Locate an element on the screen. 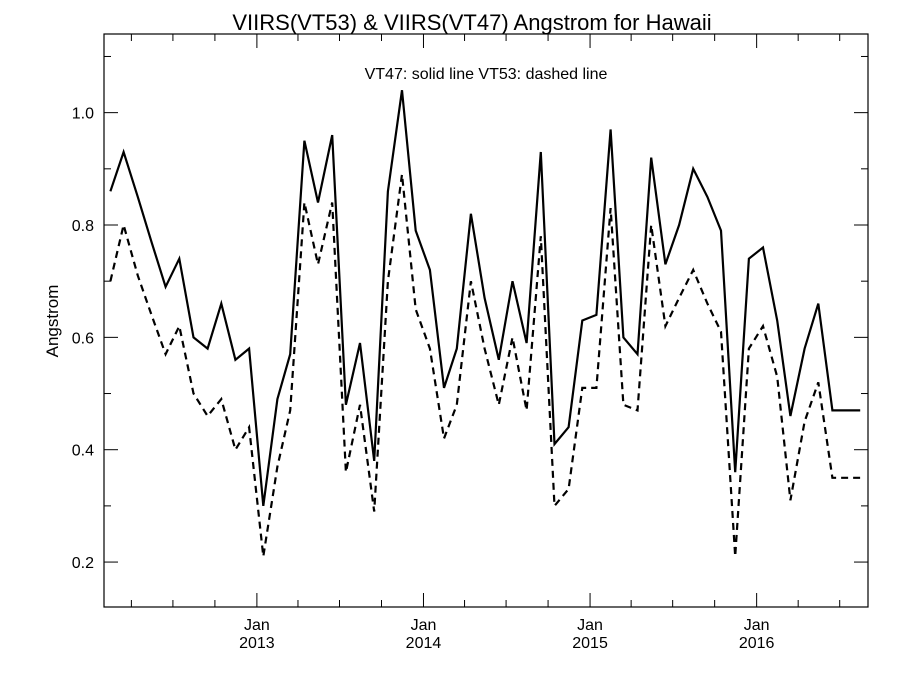 This screenshot has width=900, height=675. y-tick-label: 0.6 is located at coordinates (83, 338).